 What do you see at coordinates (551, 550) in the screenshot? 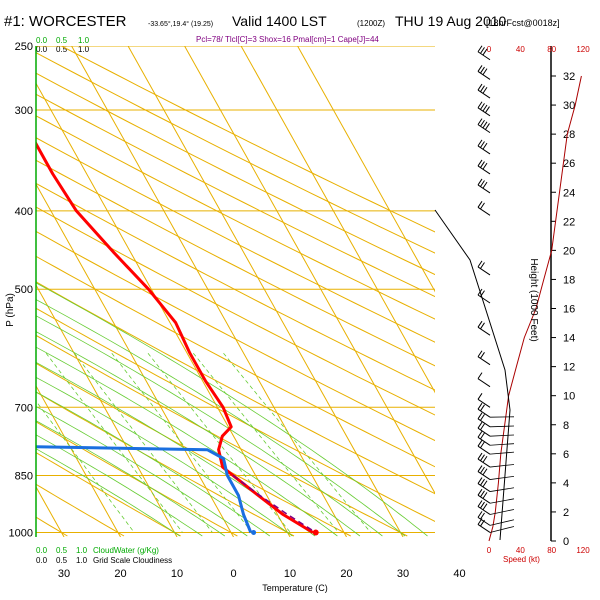
I see `speed-tick-bottom-80: 80` at bounding box center [551, 550].